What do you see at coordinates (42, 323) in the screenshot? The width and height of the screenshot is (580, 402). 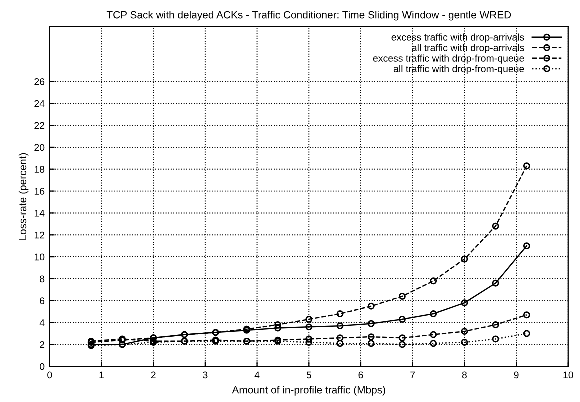 I see `y-tick-label: 4` at bounding box center [42, 323].